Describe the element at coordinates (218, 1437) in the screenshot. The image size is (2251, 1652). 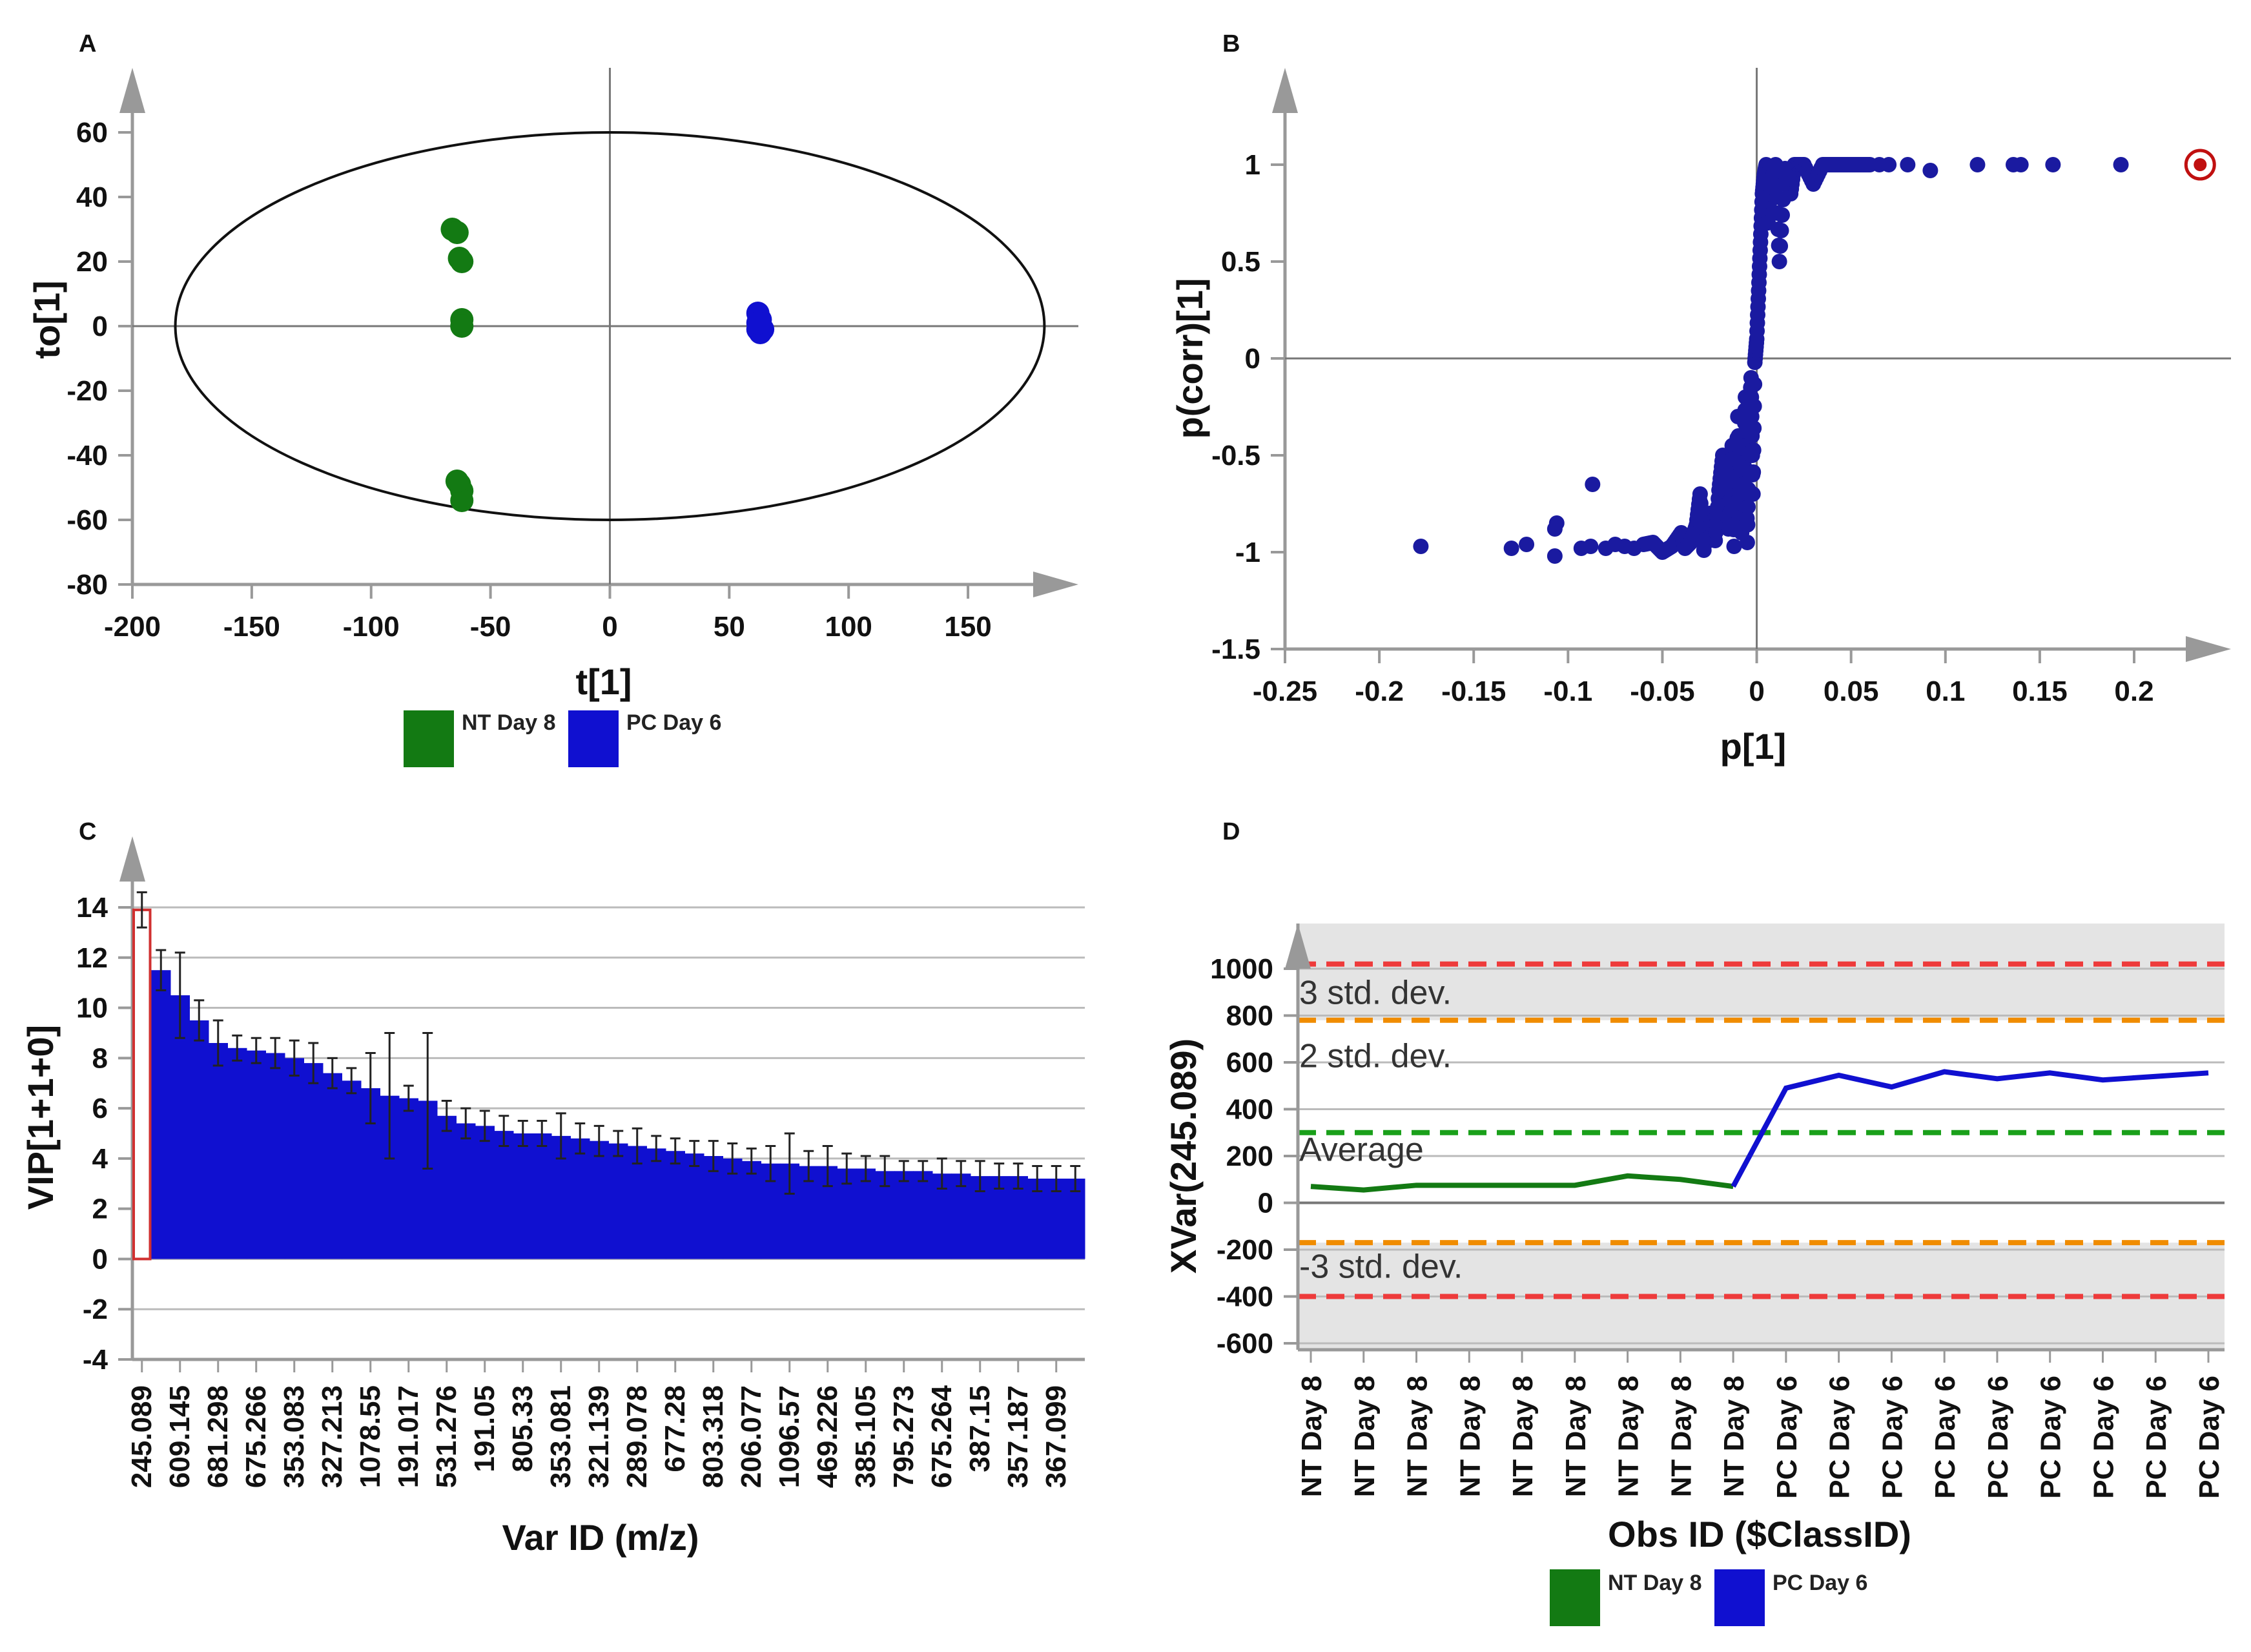
I see `x-tick-label-c: 681.298` at that location.